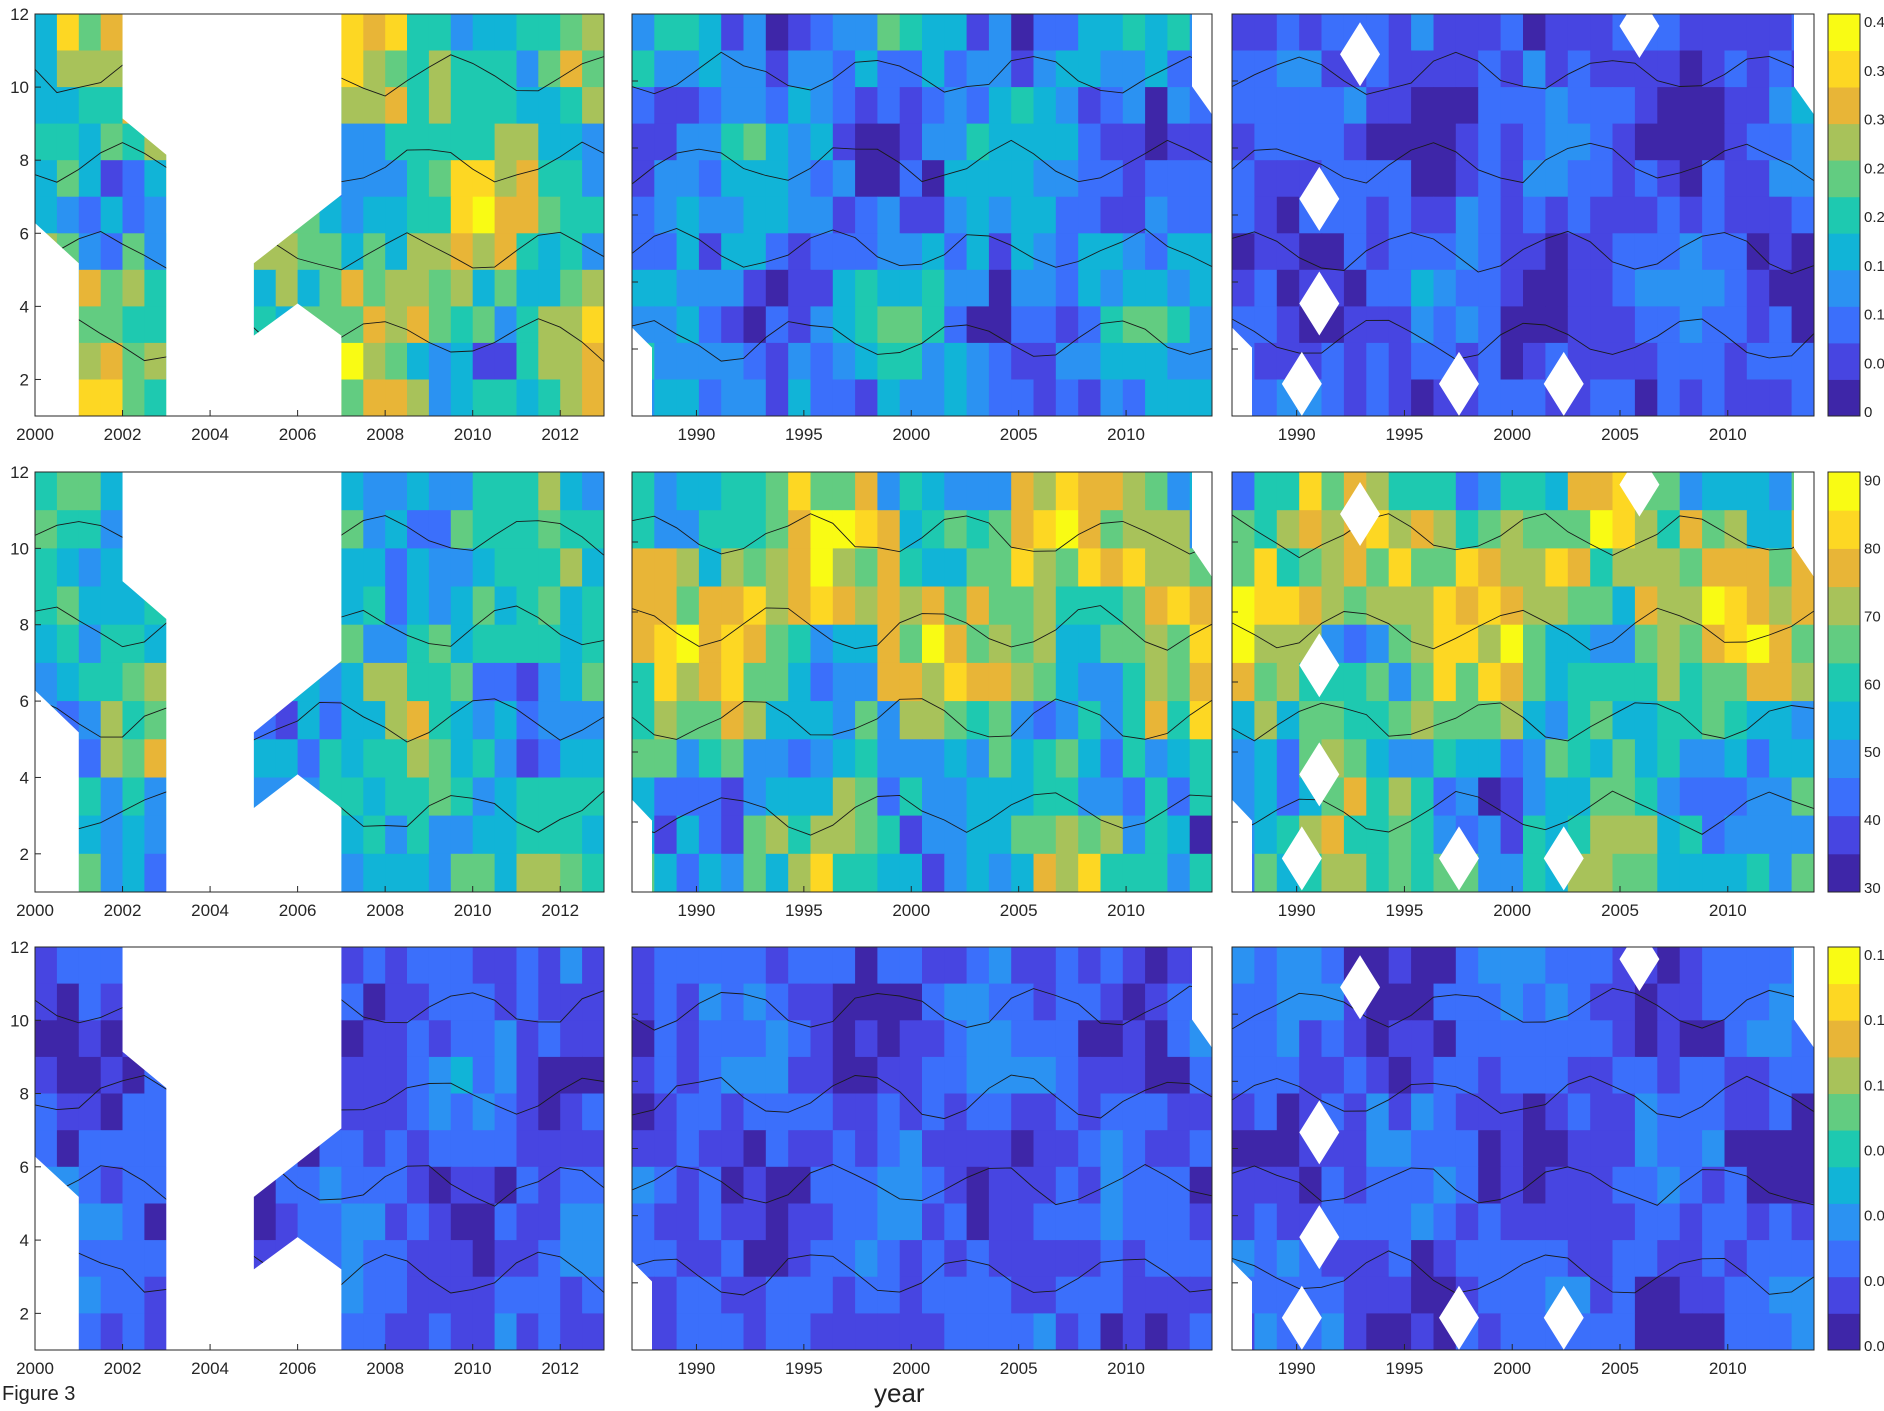 Image resolution: width=1884 pixels, height=1411 pixels. What do you see at coordinates (1872, 616) in the screenshot?
I see `colorbar-tick-label: 70` at bounding box center [1872, 616].